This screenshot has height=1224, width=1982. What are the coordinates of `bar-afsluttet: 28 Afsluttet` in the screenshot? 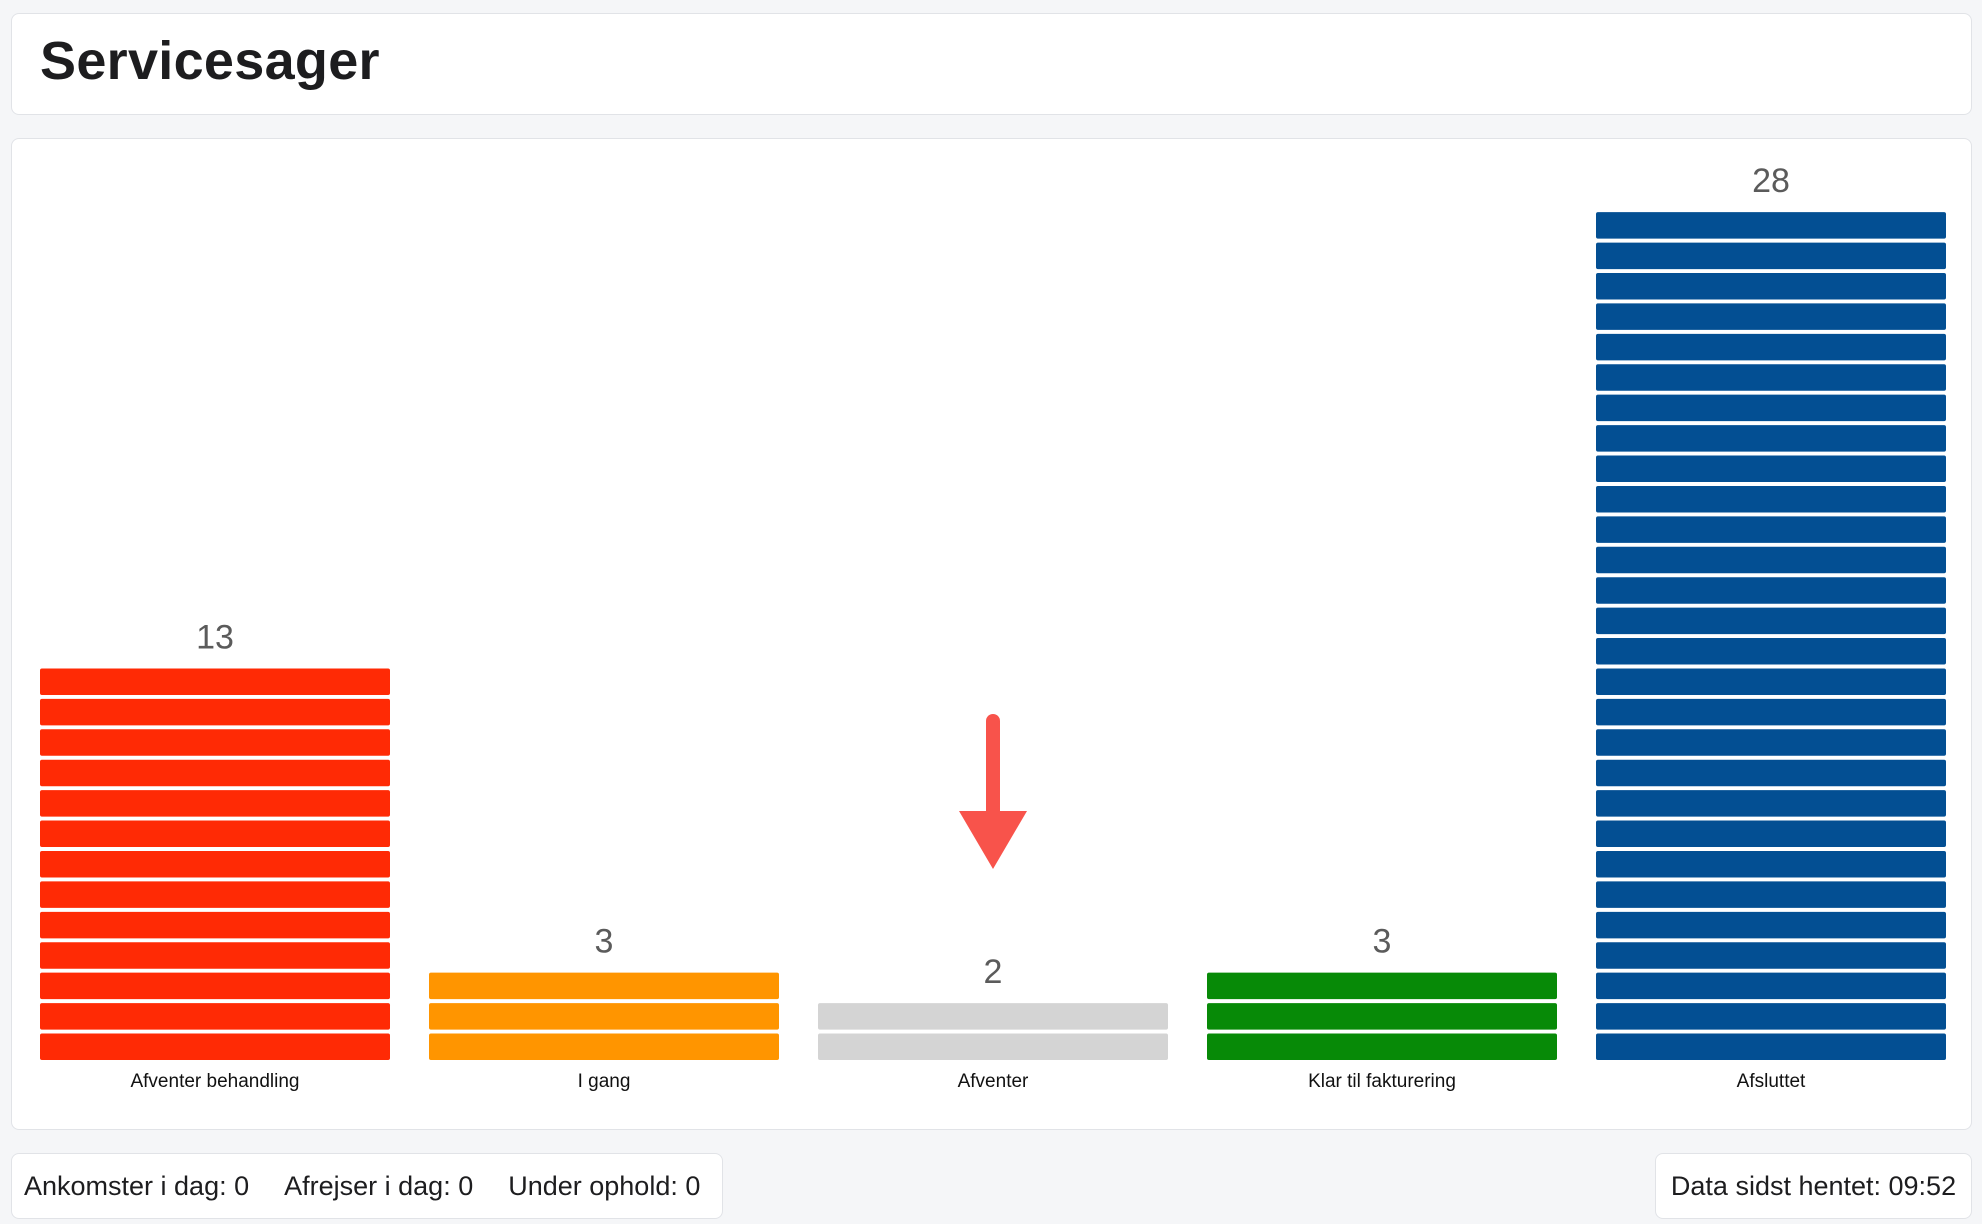 It's located at (1771, 627).